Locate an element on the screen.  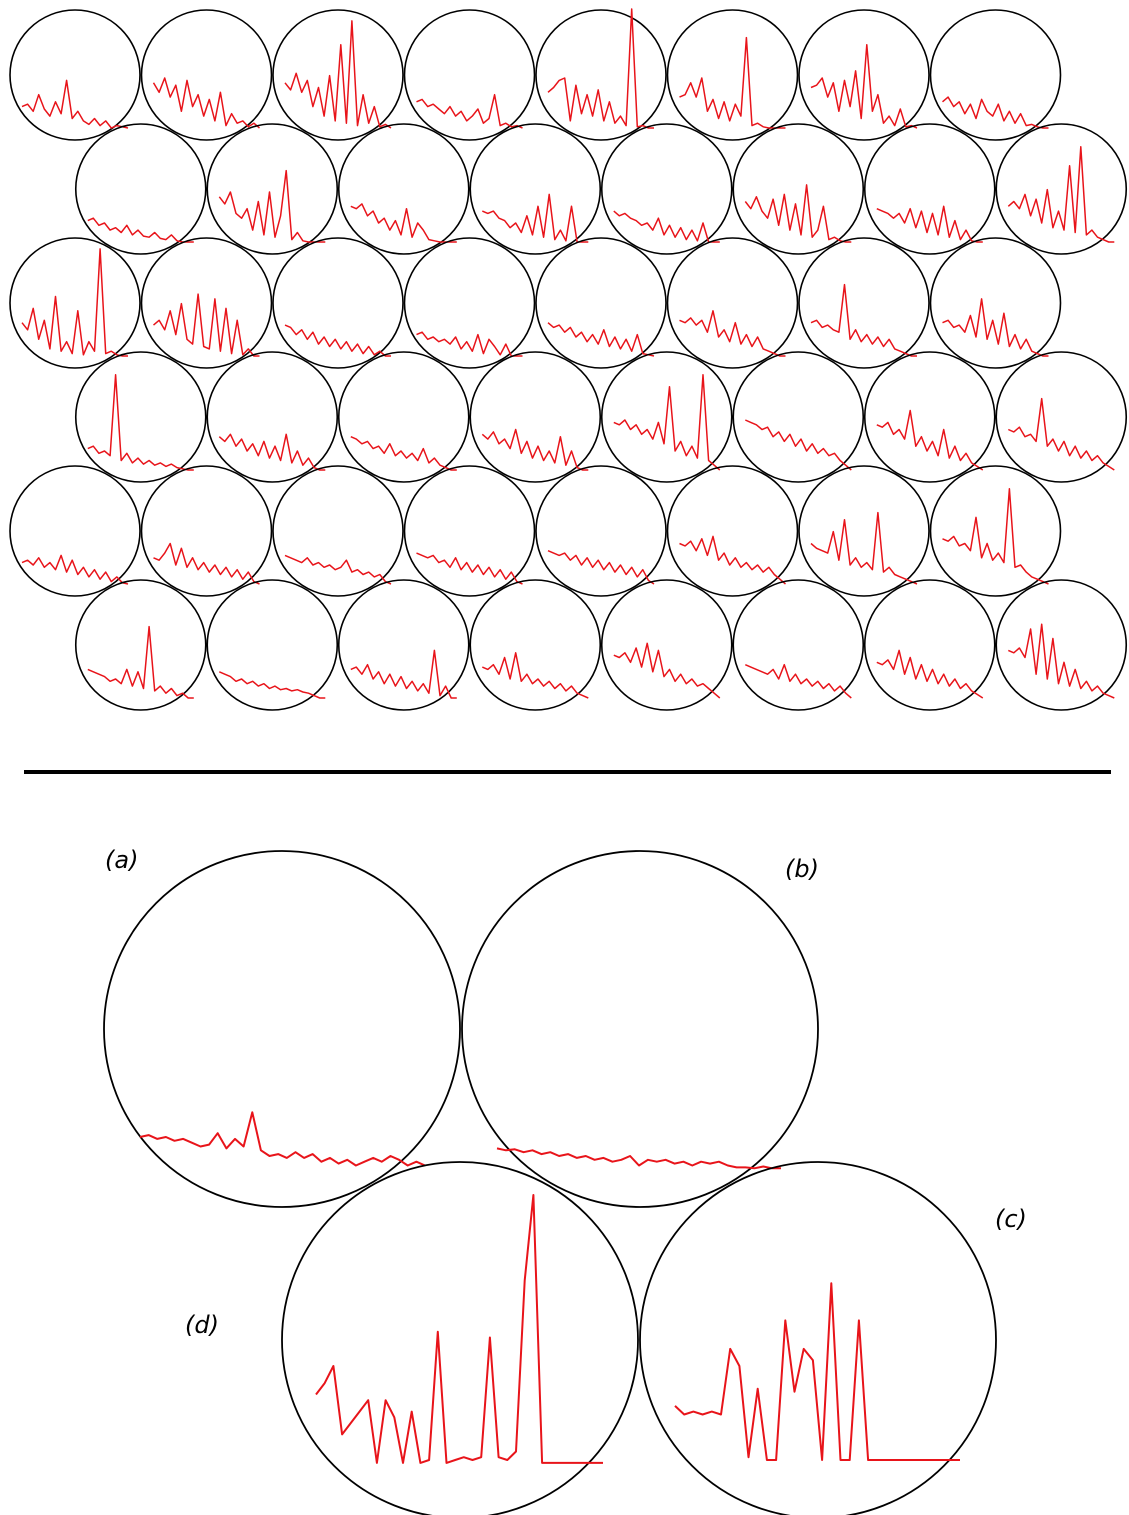
detail-circle-b is located at coordinates (640, 1029).